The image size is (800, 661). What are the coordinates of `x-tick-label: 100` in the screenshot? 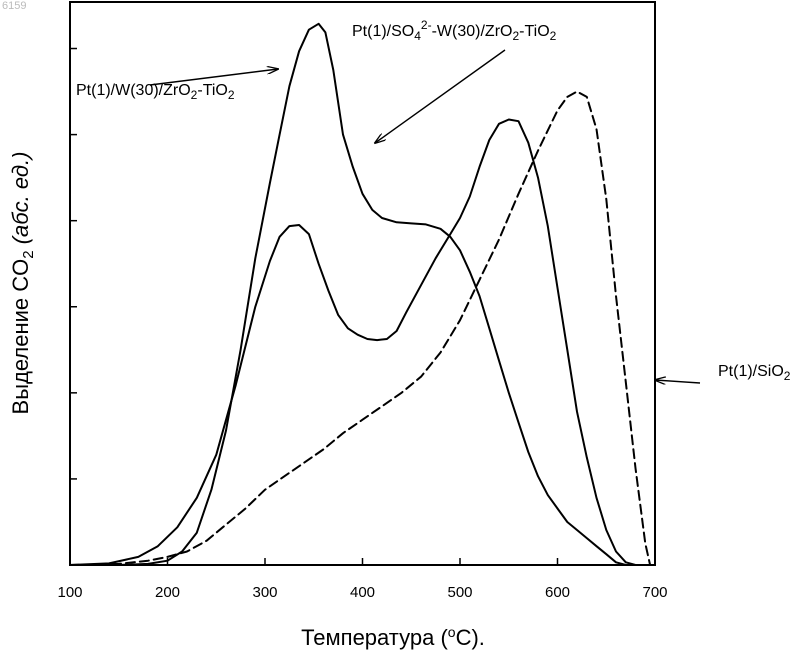 It's located at (69, 592).